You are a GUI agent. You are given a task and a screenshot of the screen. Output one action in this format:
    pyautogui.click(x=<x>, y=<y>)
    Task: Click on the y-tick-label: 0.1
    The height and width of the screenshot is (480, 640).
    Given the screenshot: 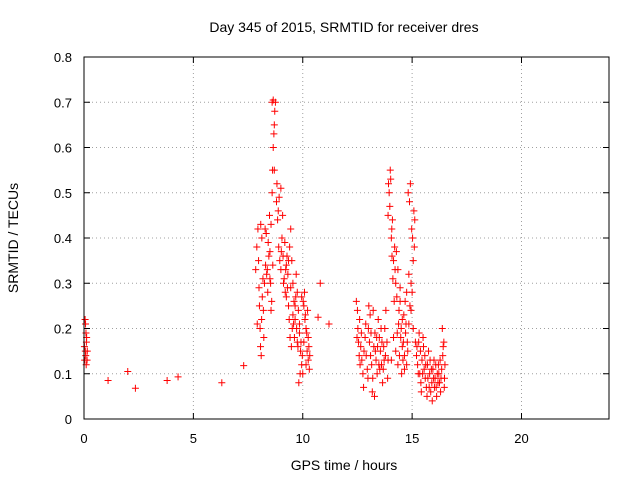 What is the action you would take?
    pyautogui.click(x=63, y=374)
    